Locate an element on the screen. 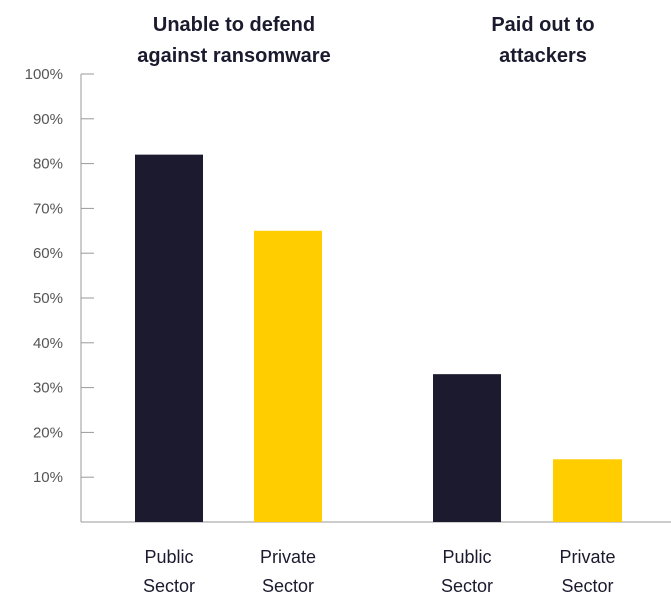  y-tick-label: 50% is located at coordinates (48, 298).